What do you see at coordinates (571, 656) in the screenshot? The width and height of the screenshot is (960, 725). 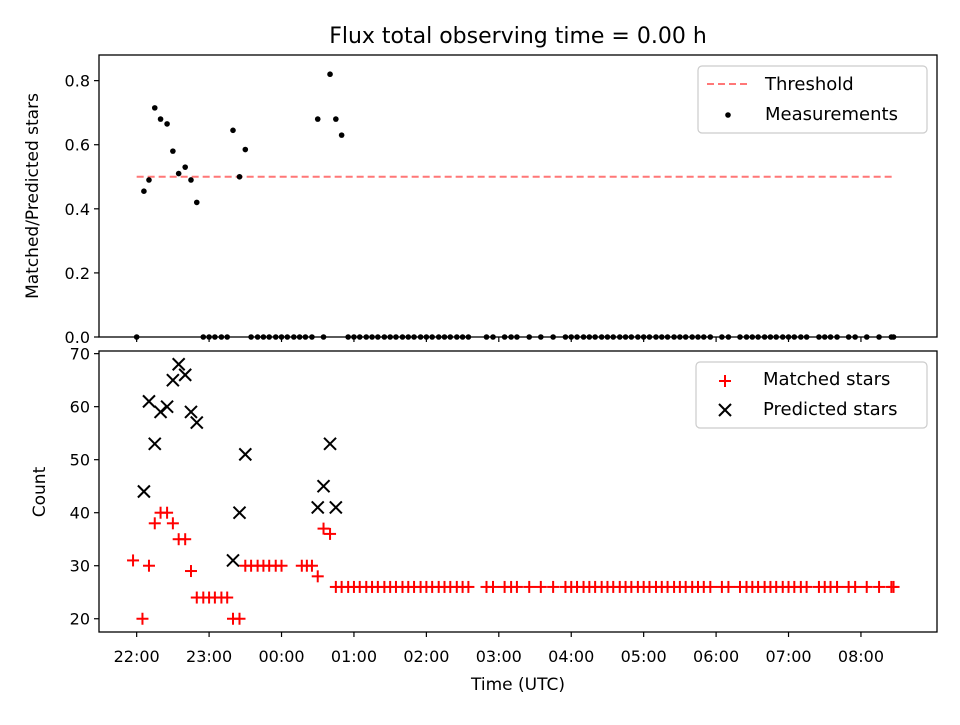 I see `time-x-tick-label: 04:00` at bounding box center [571, 656].